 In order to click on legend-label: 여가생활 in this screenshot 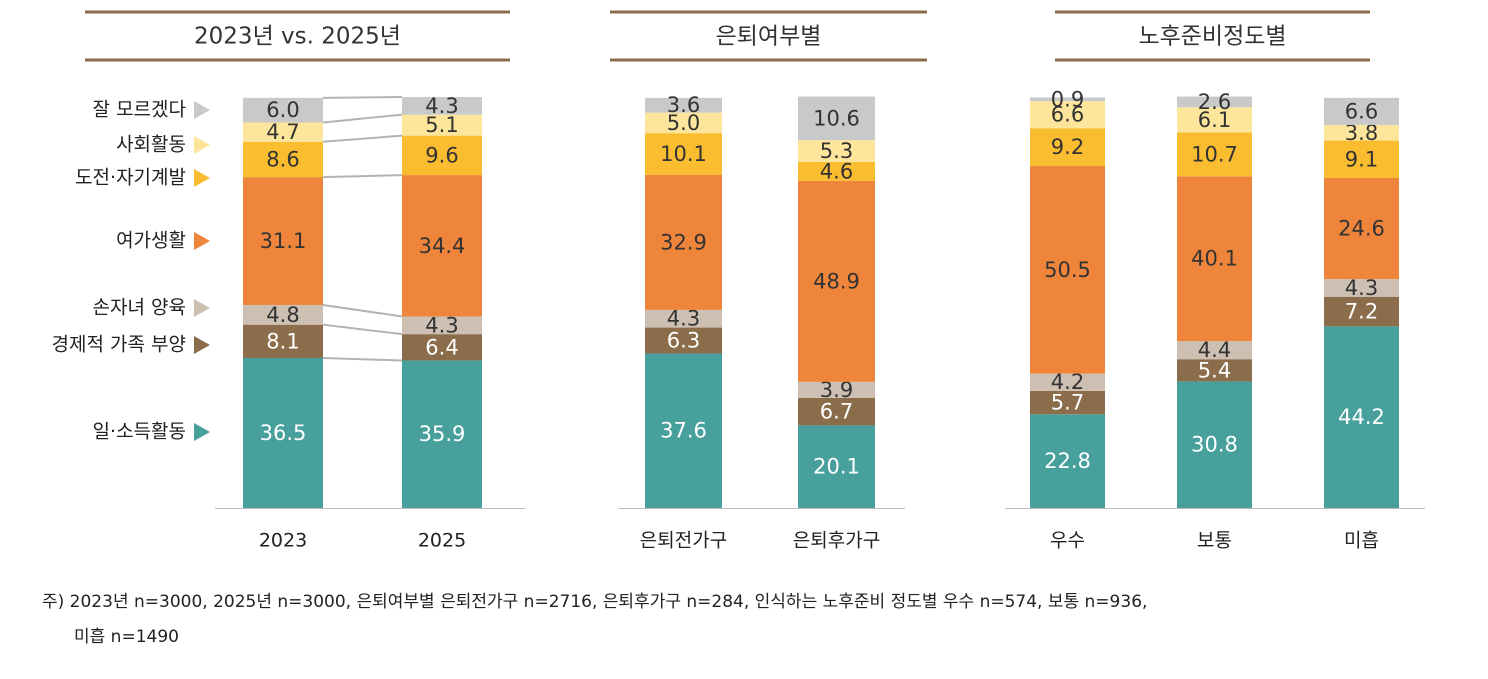, I will do `click(151, 241)`.